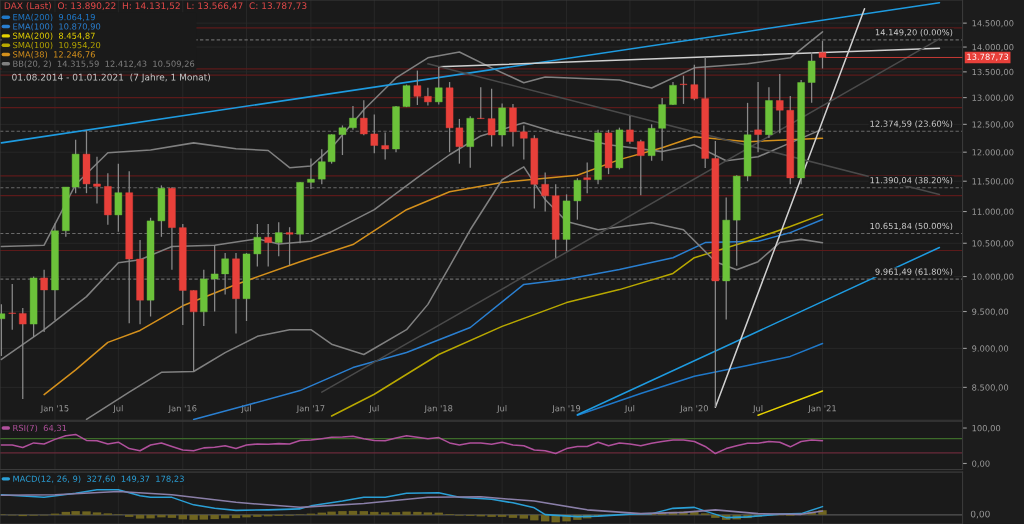 The width and height of the screenshot is (1024, 524). I want to click on legend-label: BB(20, 2) 14.315,59 12.412,43 10.509,26, so click(104, 64).